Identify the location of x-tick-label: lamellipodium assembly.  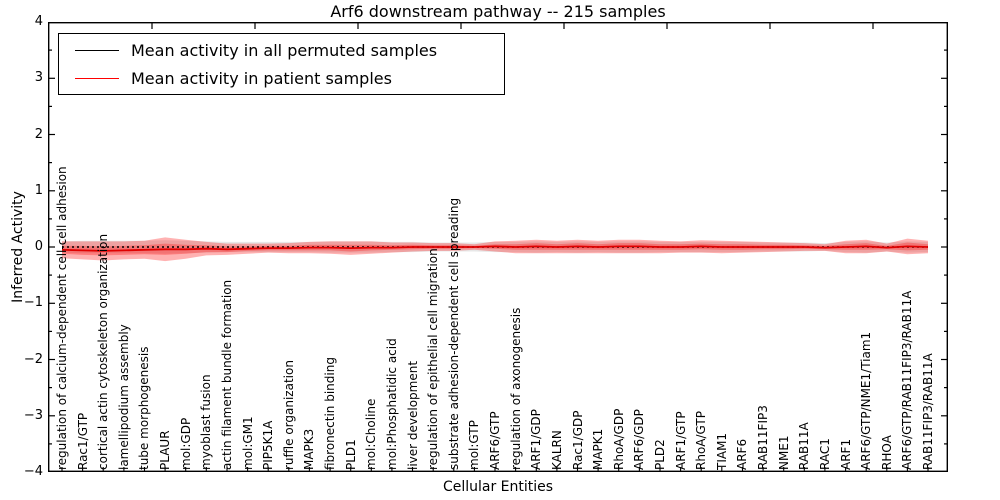
(123, 397).